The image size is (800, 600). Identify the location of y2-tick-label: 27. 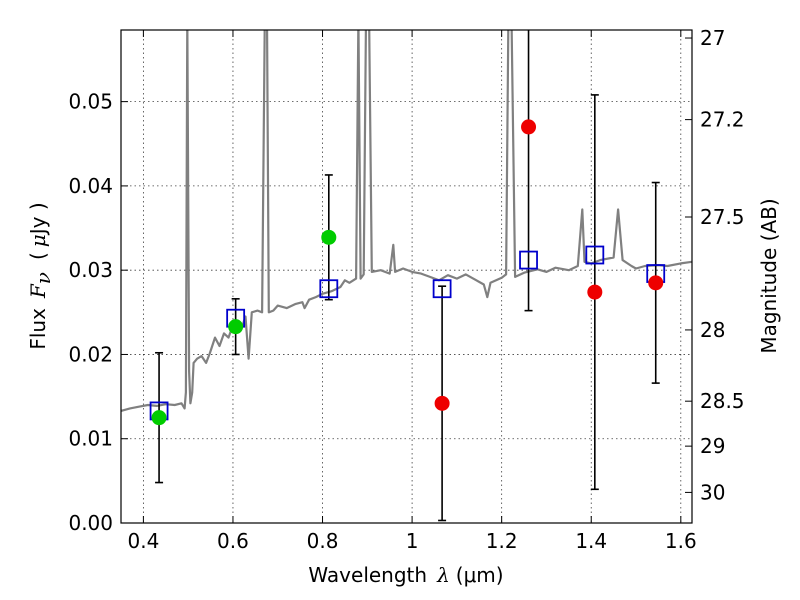
(712, 38).